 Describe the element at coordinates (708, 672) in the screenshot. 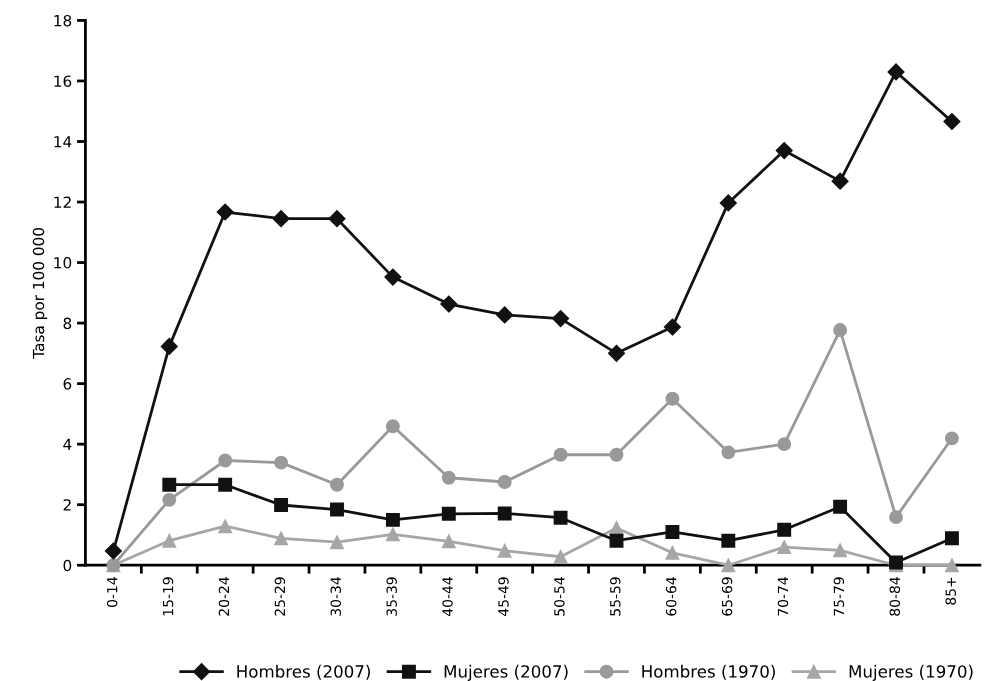

I see `legend-label: Hombres (1970)` at that location.